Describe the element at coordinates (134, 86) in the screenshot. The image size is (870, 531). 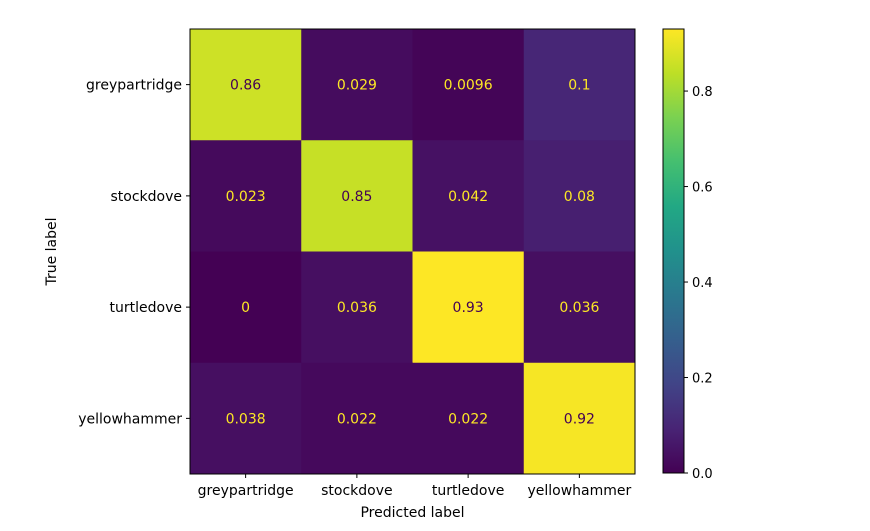
I see `y-tick-label: greypartridge` at that location.